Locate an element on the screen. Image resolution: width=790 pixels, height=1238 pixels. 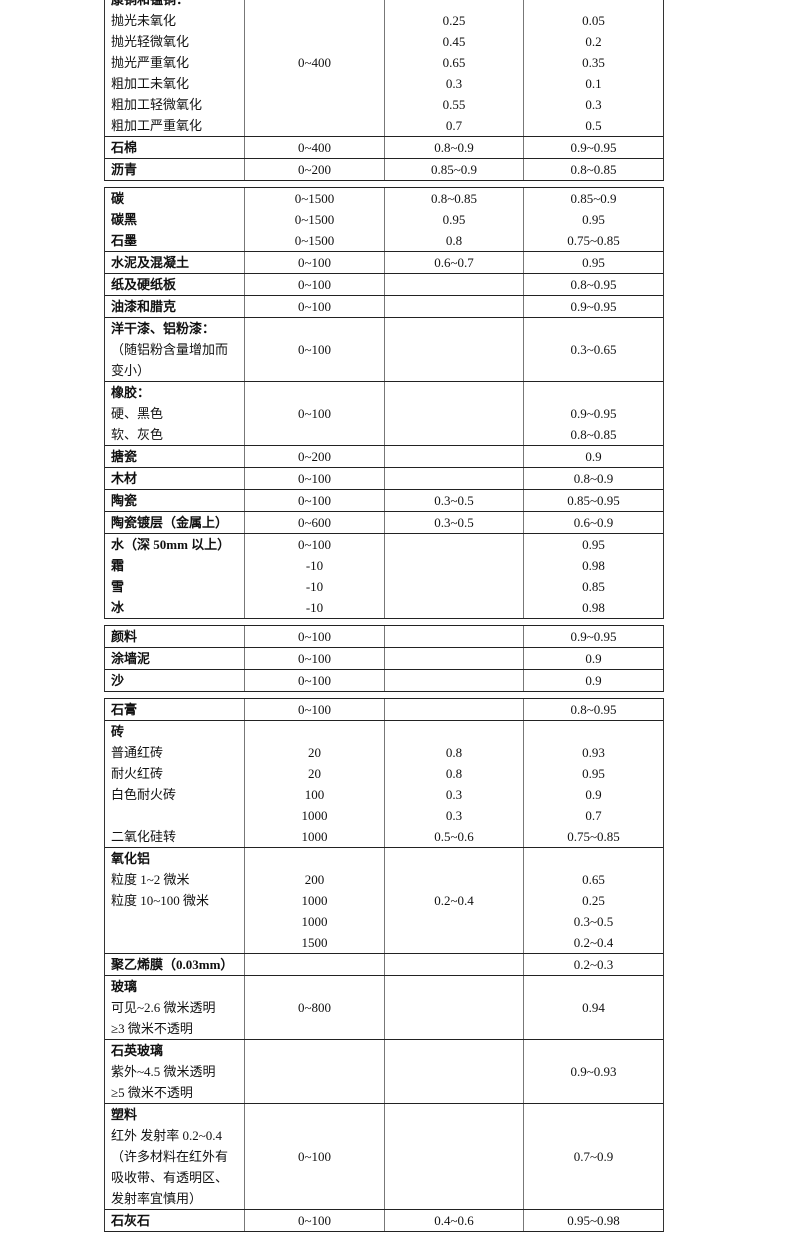
cell-text: 0.8~0.85 is located at coordinates (454, 198).